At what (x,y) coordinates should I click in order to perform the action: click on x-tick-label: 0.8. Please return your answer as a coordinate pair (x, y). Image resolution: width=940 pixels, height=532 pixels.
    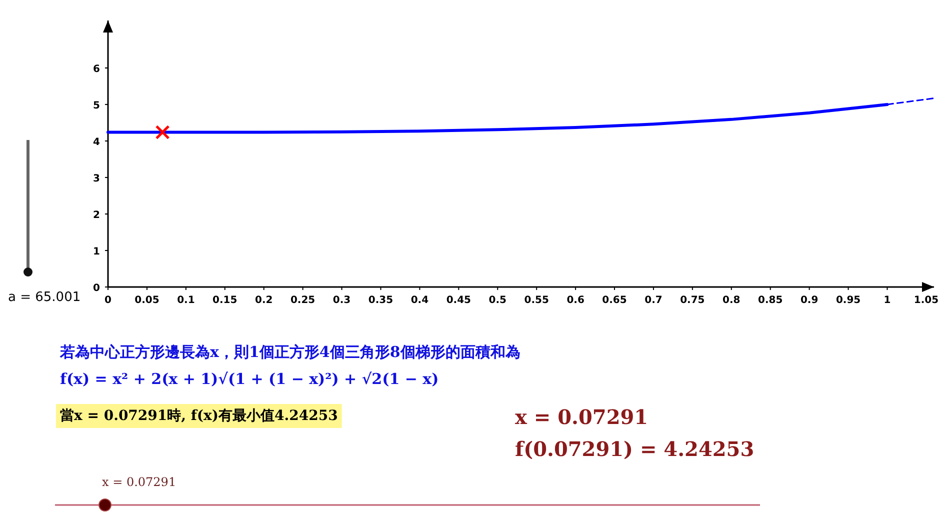
    Looking at the image, I should click on (731, 300).